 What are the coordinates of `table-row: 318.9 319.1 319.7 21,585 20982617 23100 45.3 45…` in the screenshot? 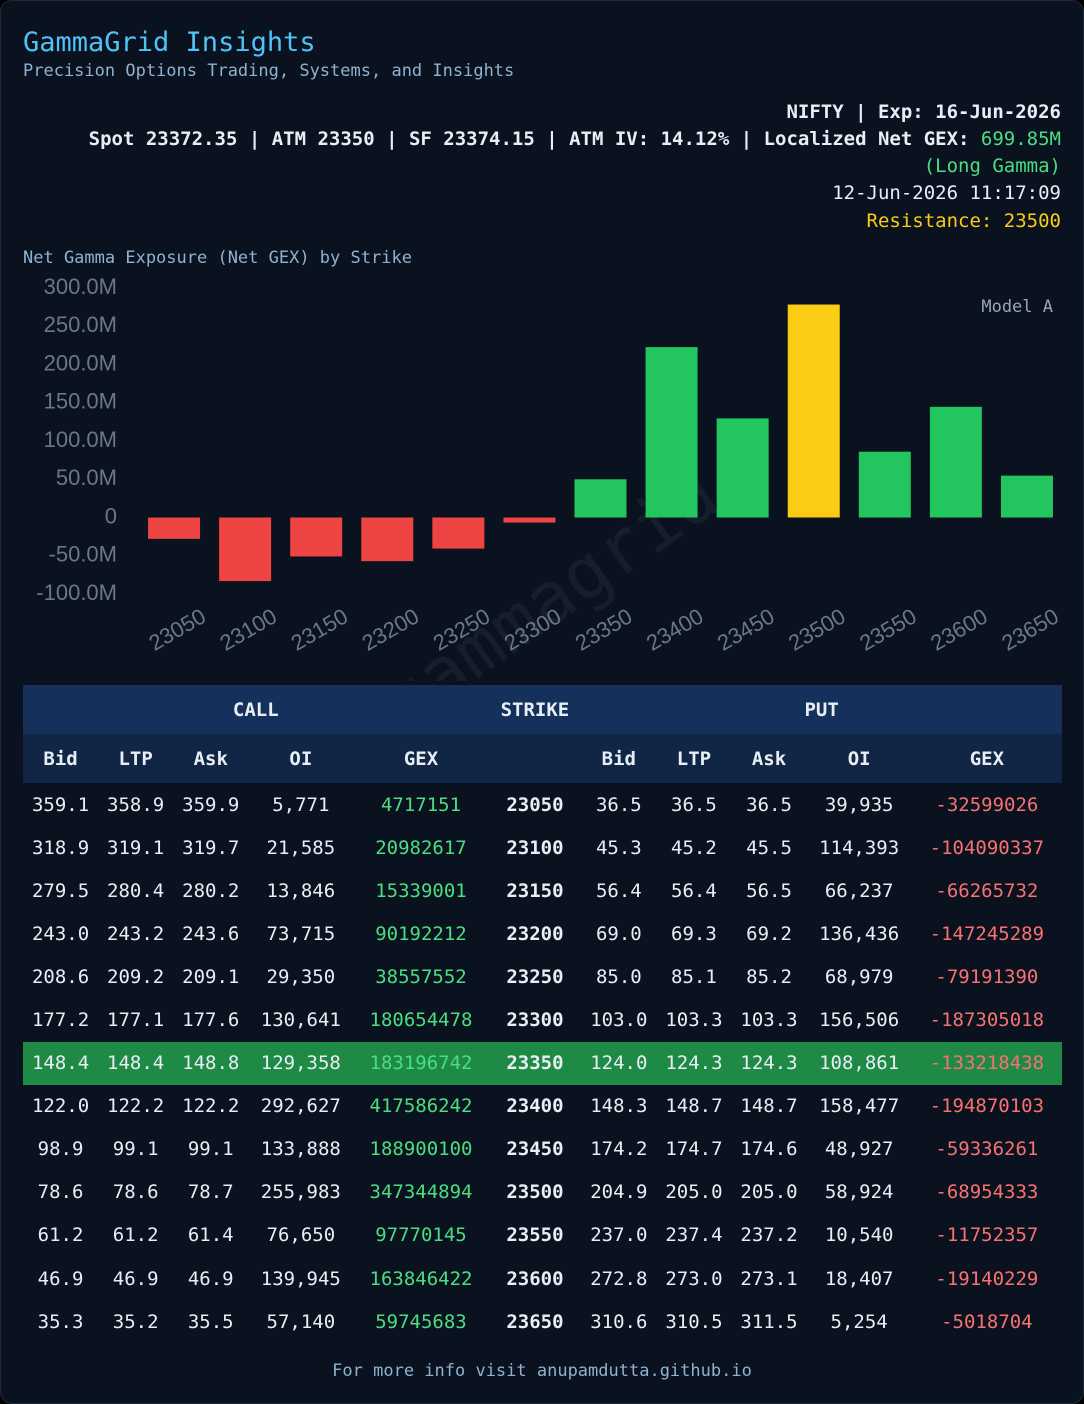 It's located at (542, 847).